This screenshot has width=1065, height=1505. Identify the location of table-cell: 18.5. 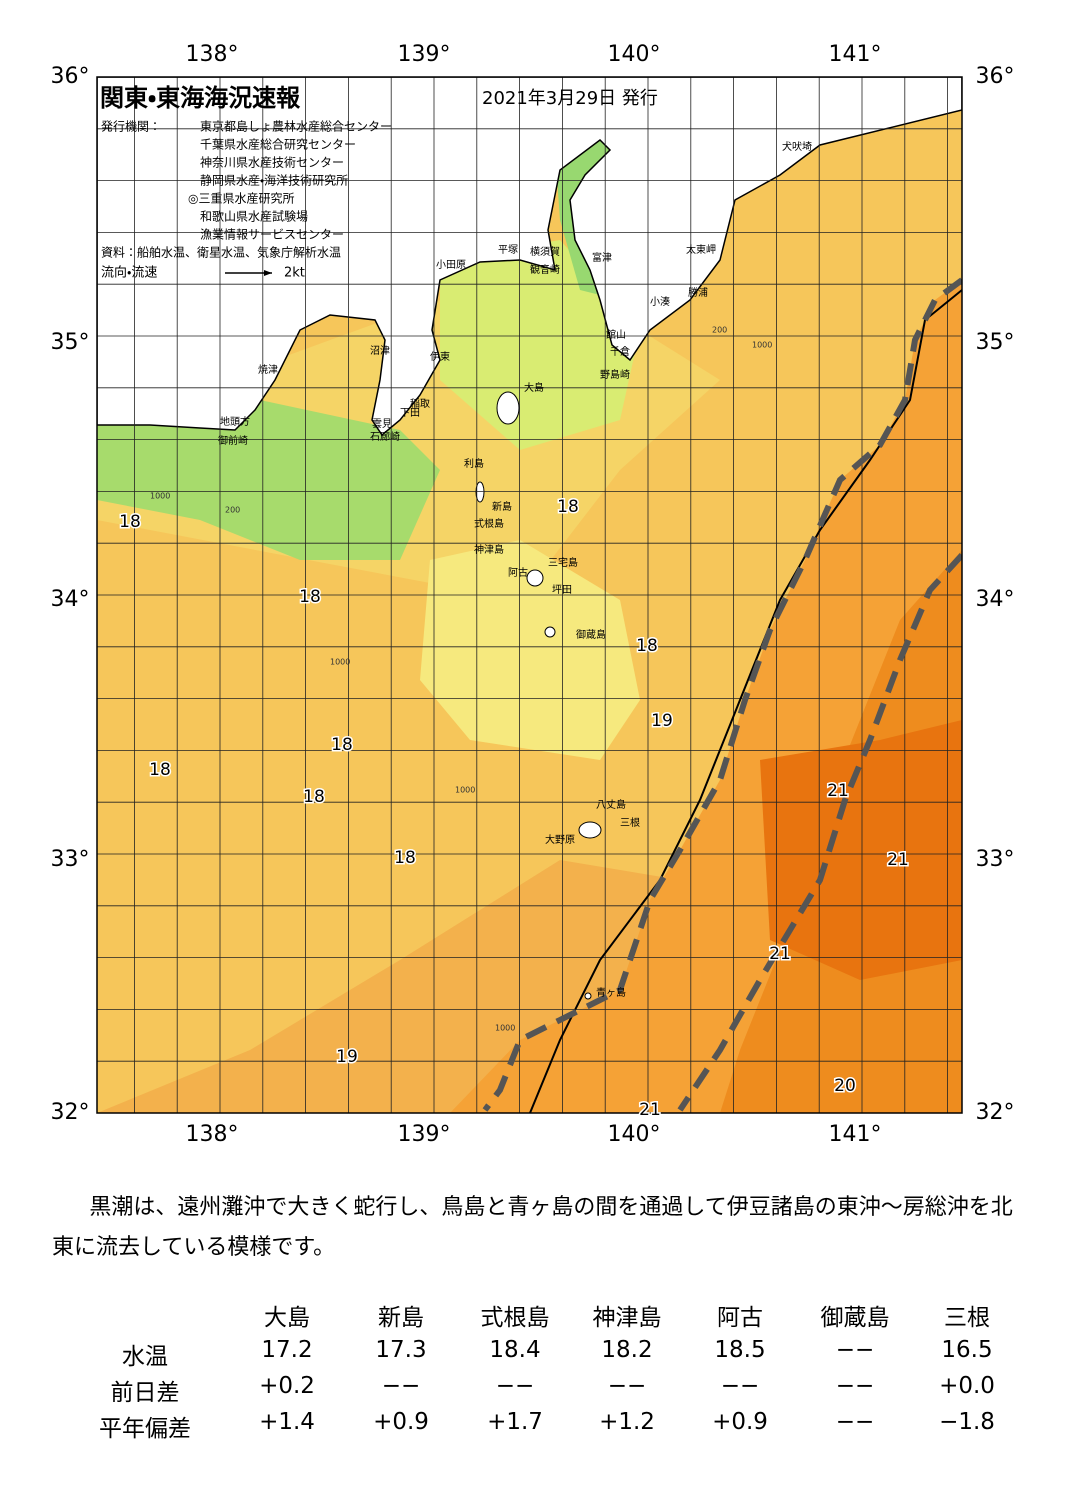
(740, 1350).